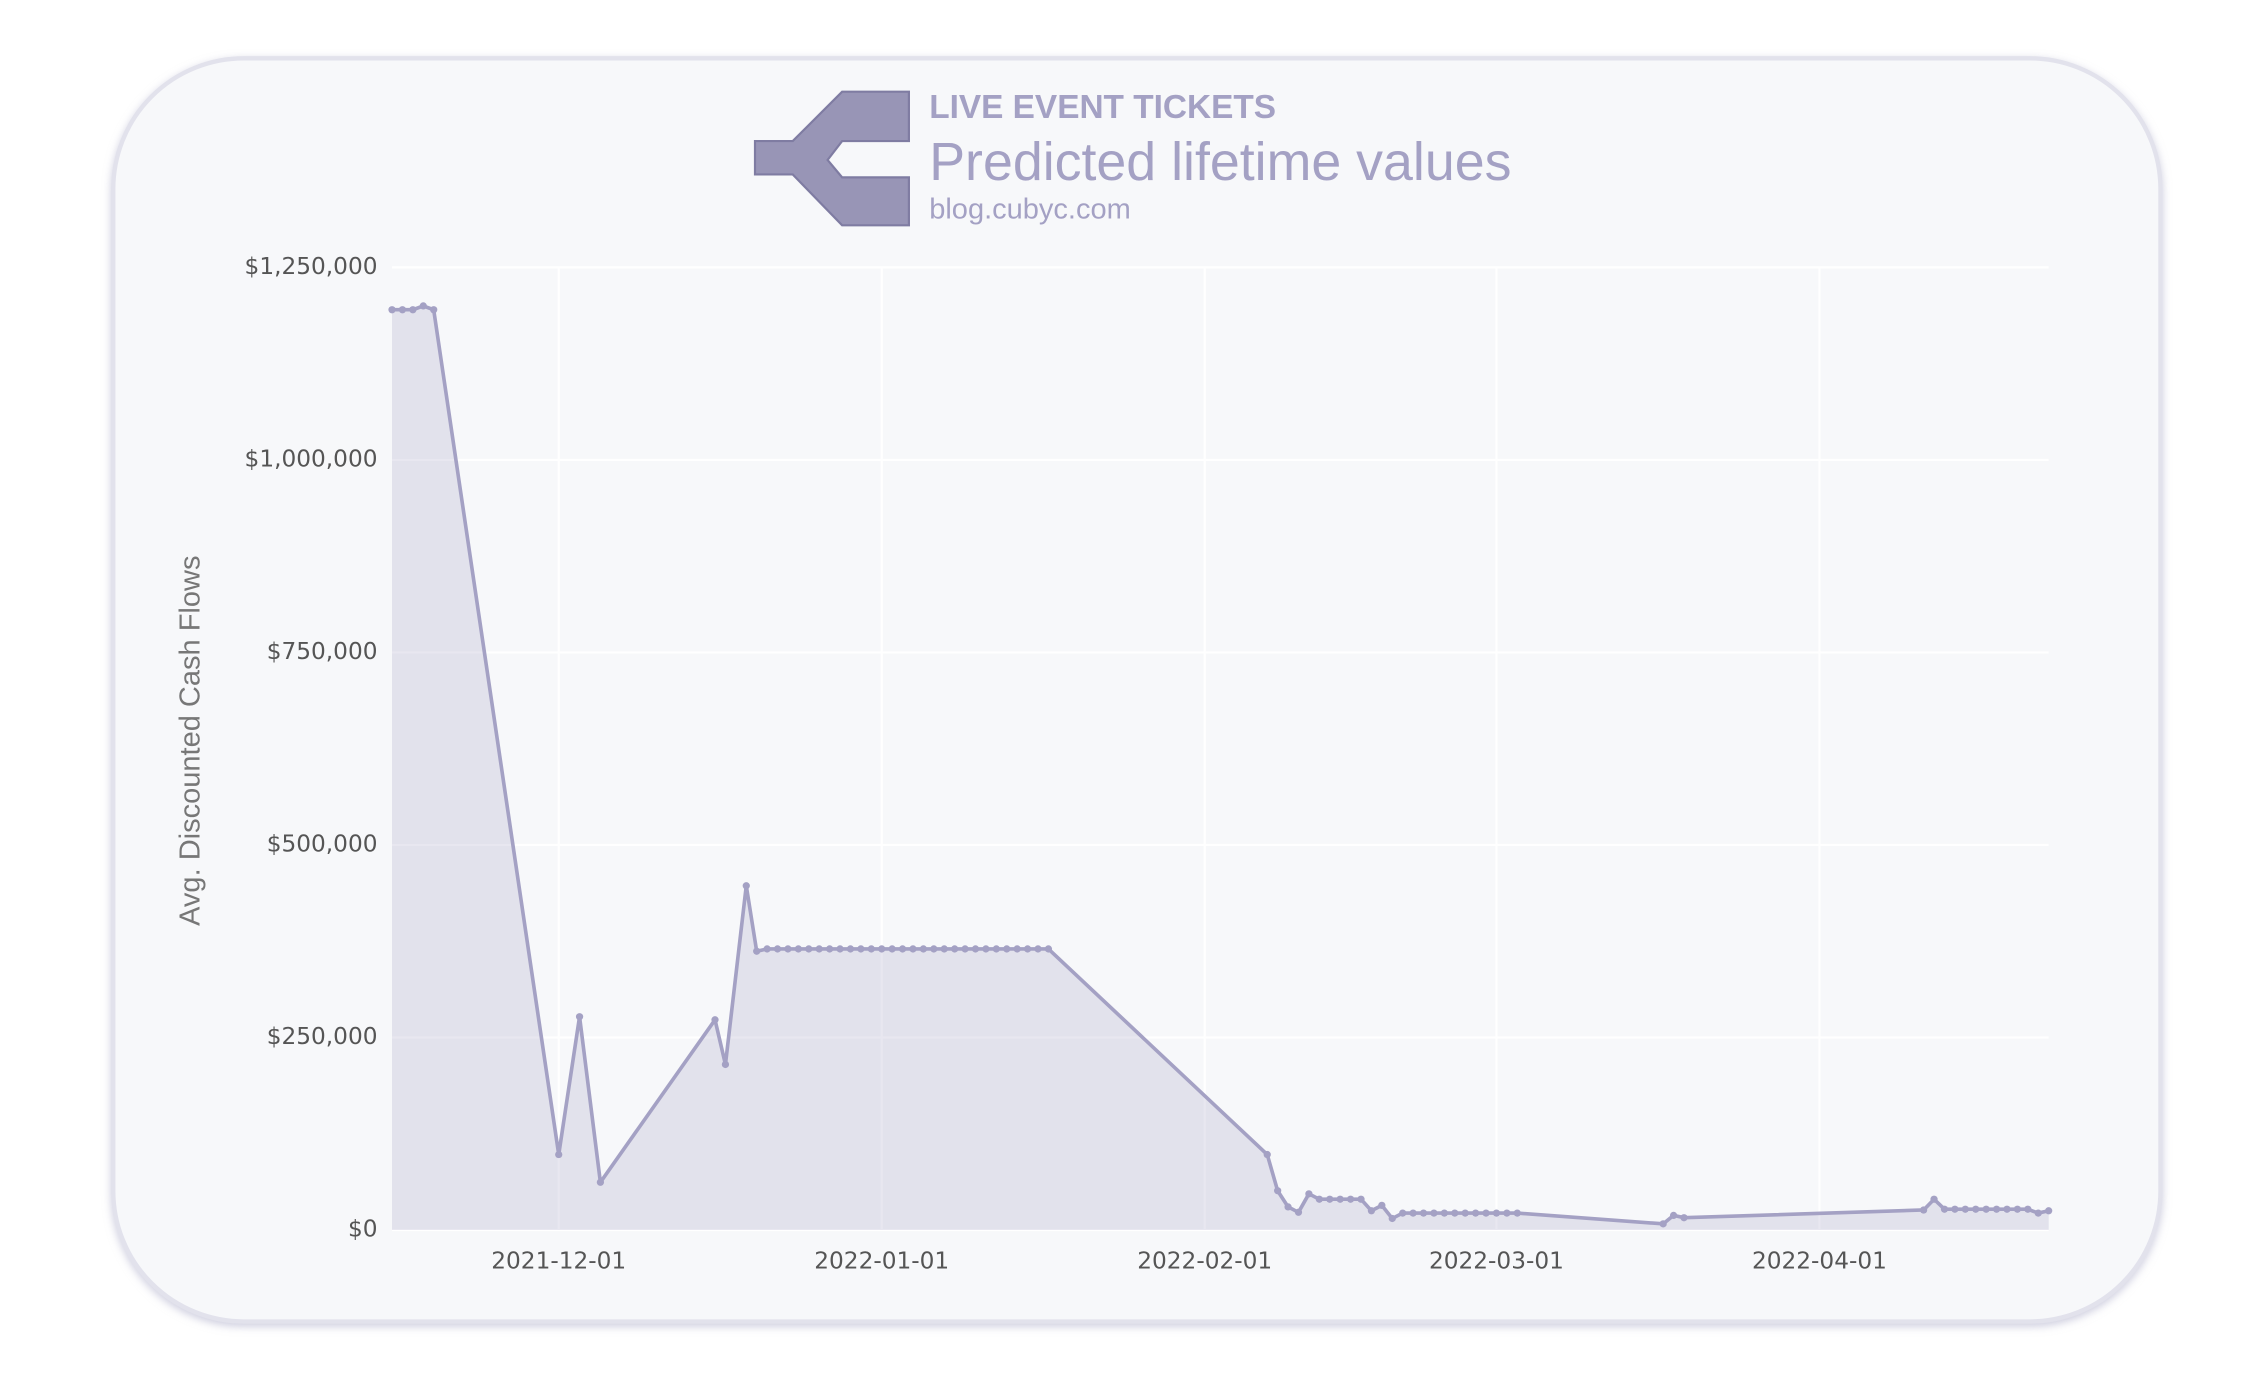 This screenshot has height=1378, width=2265. I want to click on x-tick-label: 2022-03-01, so click(1496, 1260).